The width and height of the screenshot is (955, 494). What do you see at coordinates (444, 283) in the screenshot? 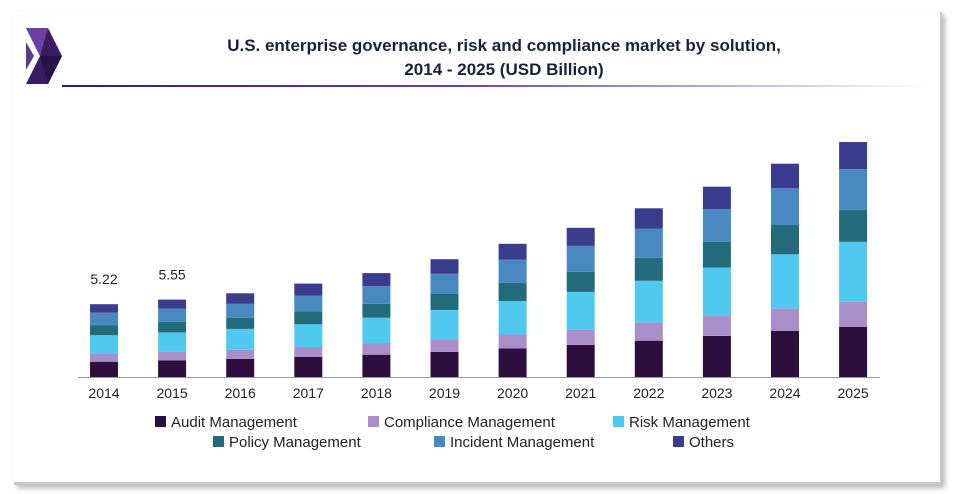
I see `bar-segment-incident-management-2019` at bounding box center [444, 283].